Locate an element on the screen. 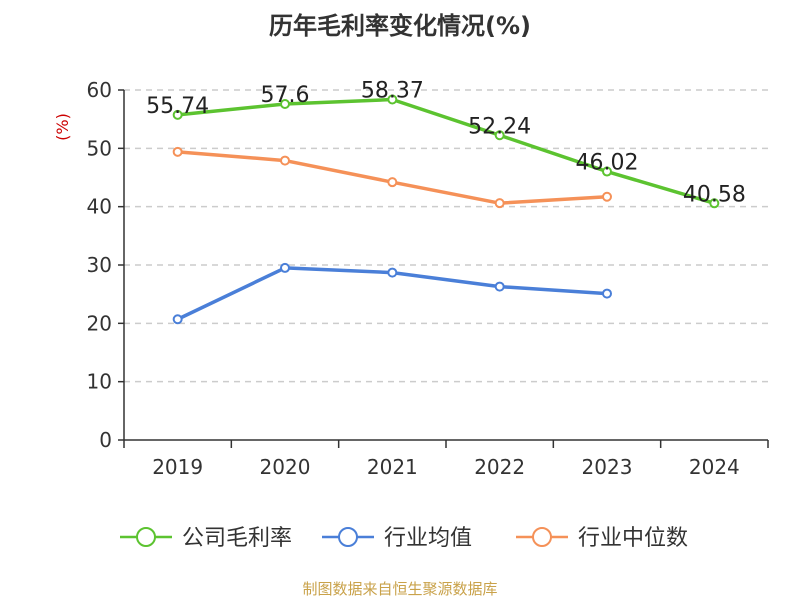 The height and width of the screenshot is (600, 800). series-0-point-2019 is located at coordinates (177, 114).